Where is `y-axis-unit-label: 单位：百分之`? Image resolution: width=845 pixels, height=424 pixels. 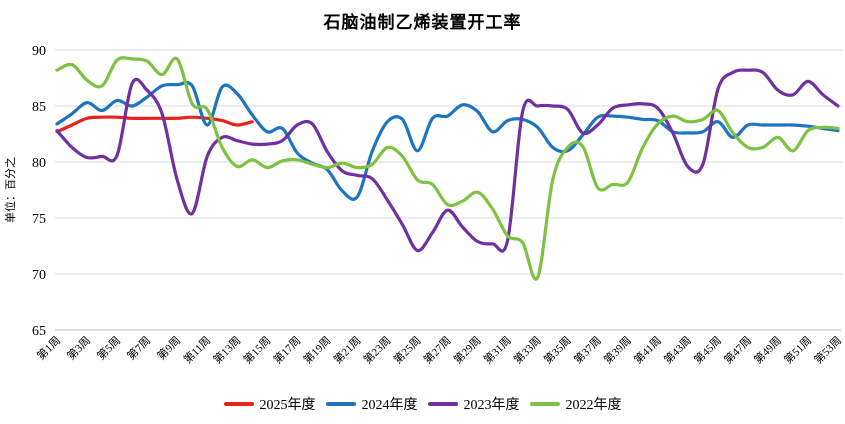
y-axis-unit-label: 单位：百分之 is located at coordinates (10, 190).